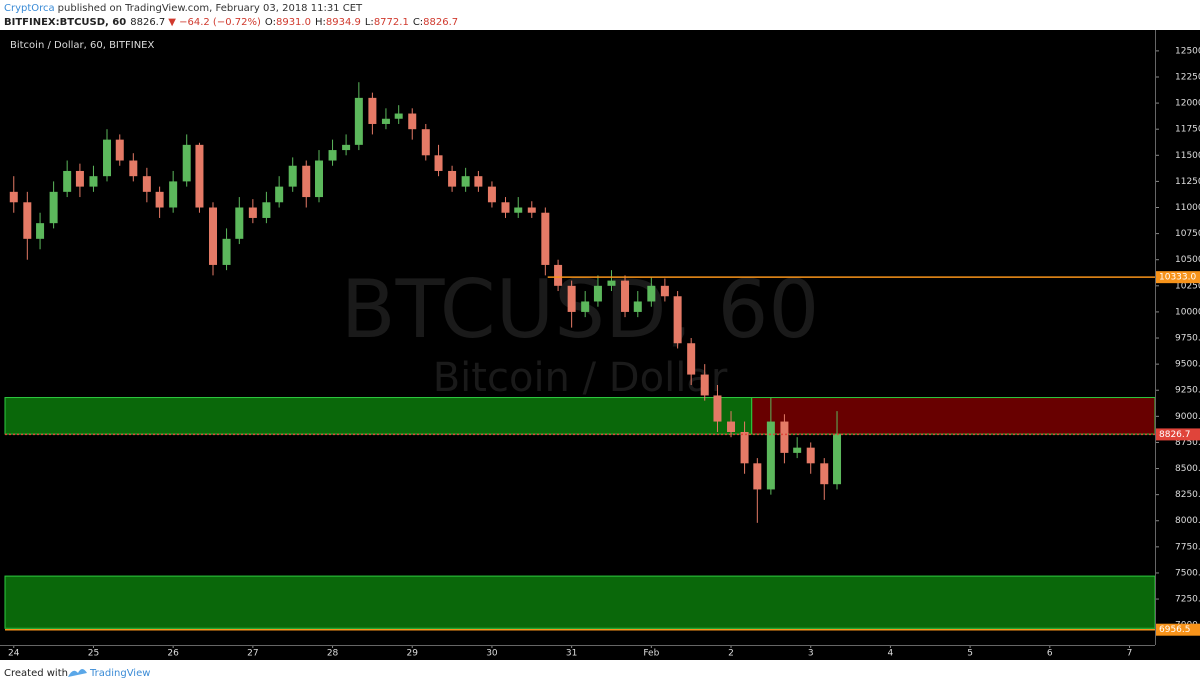 The image size is (1200, 686). I want to click on change: ▼ −64.2 (−0.72%), so click(214, 22).